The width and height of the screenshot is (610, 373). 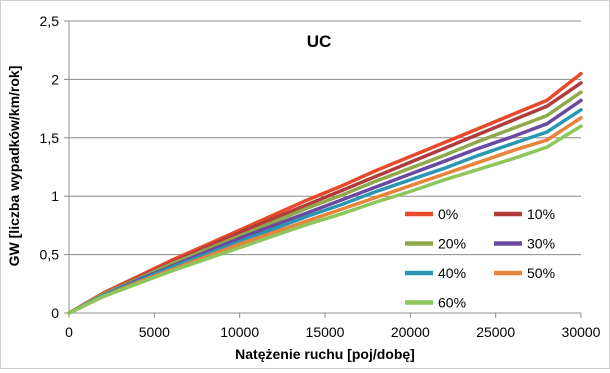 I want to click on y-tick-label: 2,5, so click(x=50, y=21).